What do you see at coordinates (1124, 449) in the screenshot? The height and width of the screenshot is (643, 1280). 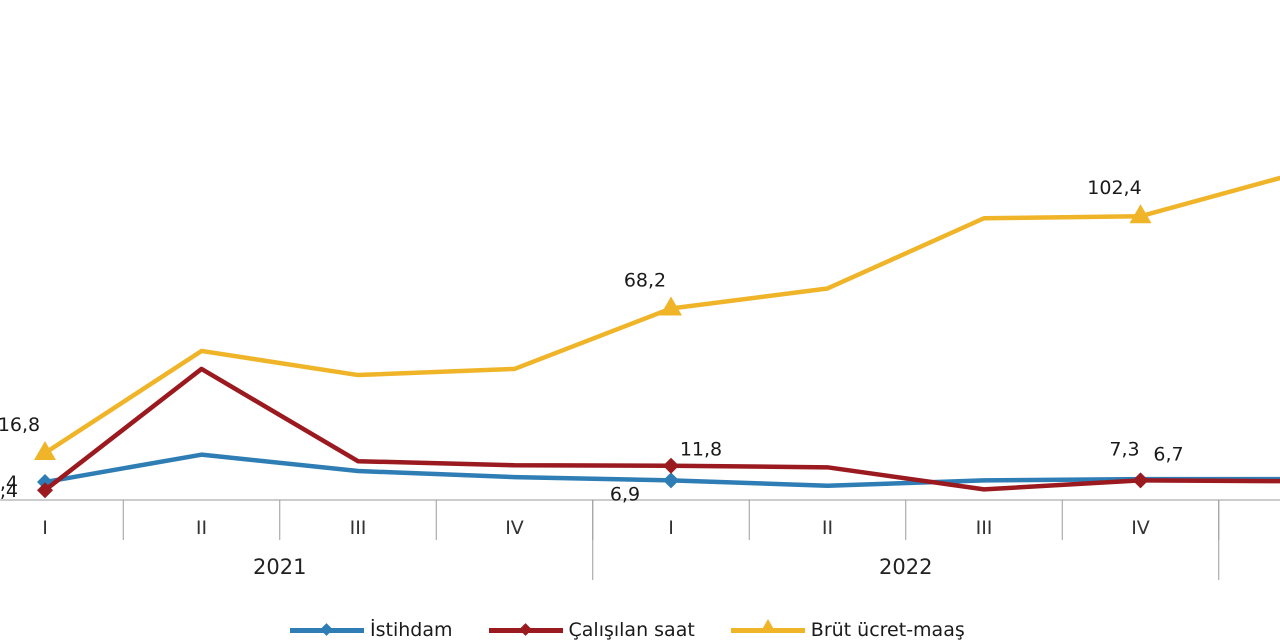 I see `data-label: 7,3` at bounding box center [1124, 449].